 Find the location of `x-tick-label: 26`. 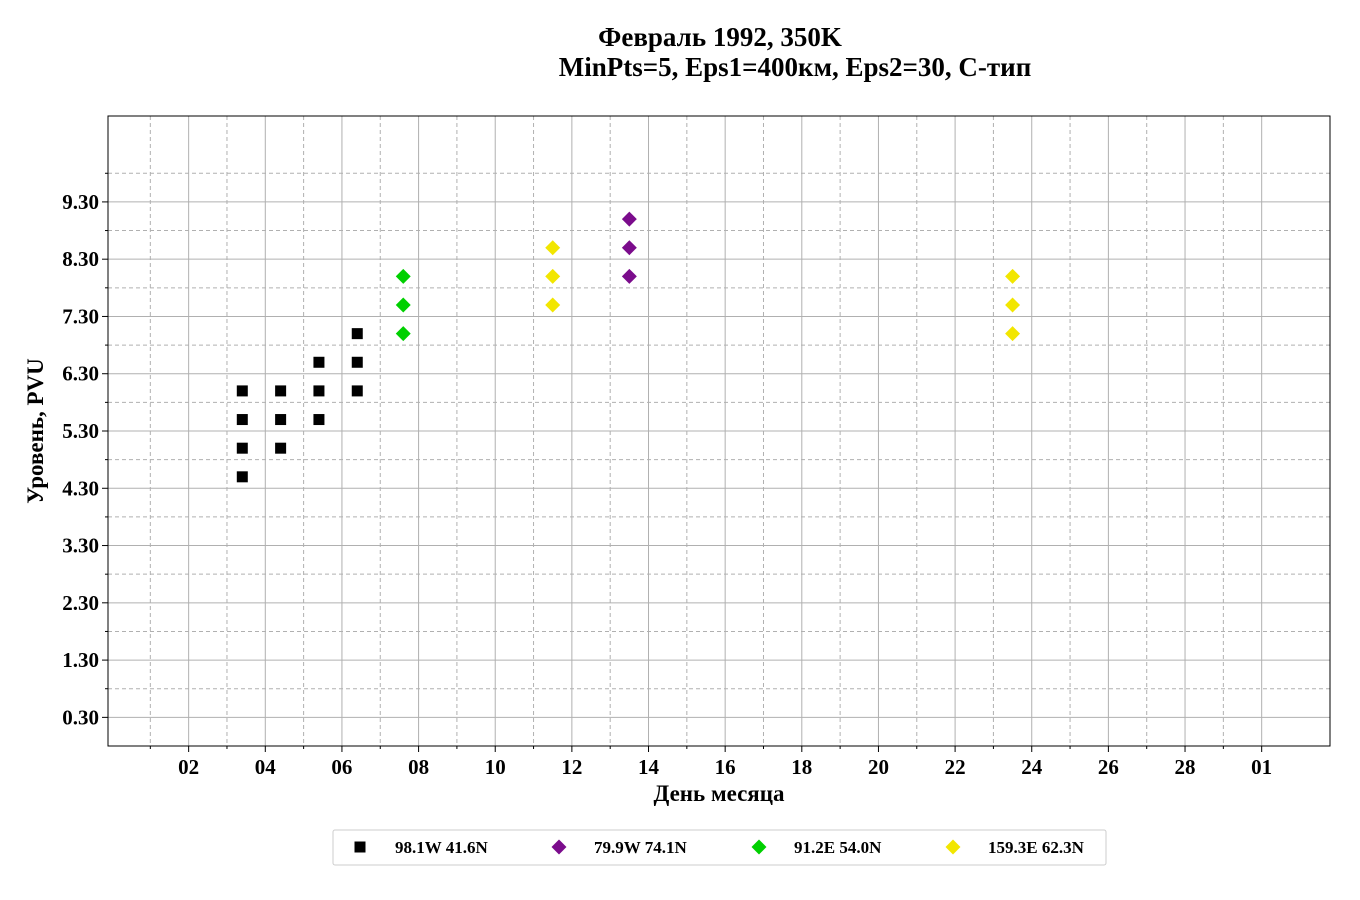

x-tick-label: 26 is located at coordinates (1108, 767).